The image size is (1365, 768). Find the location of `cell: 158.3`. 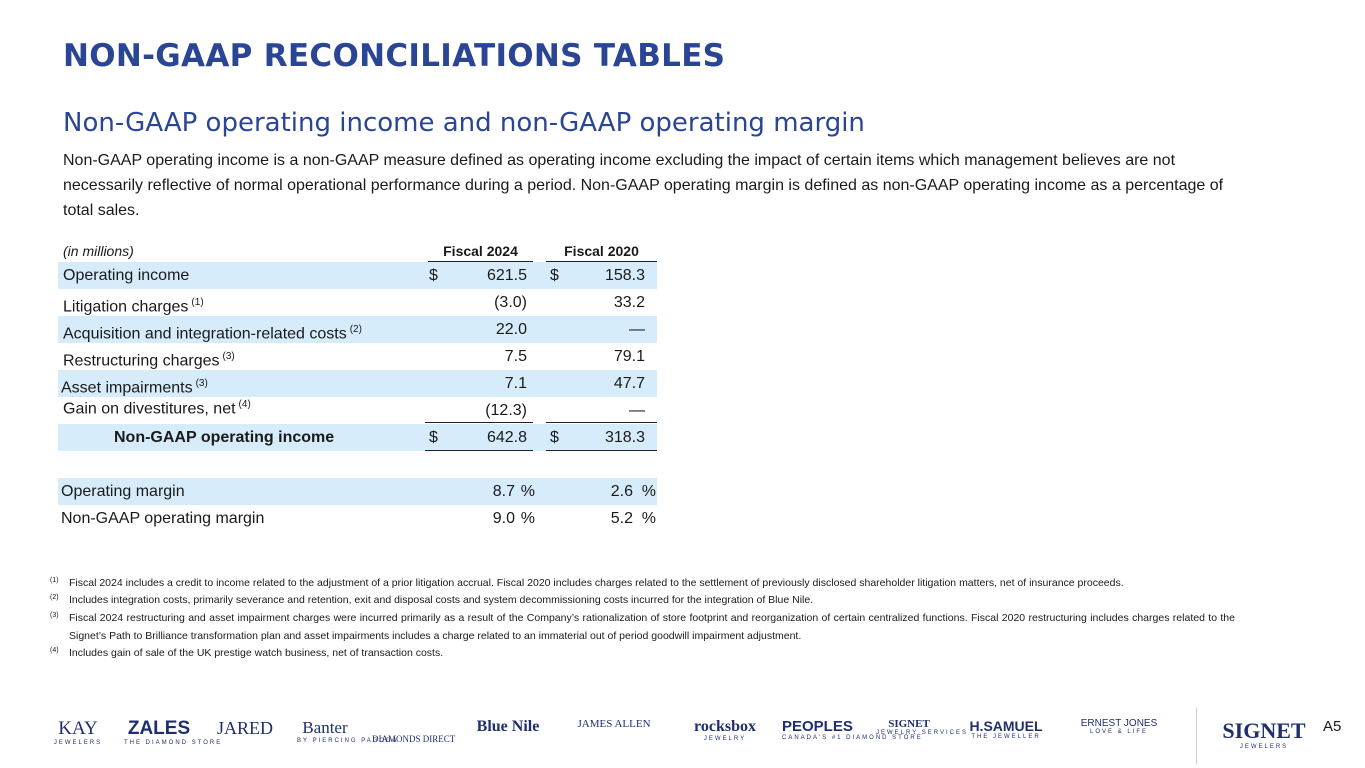

cell: 158.3 is located at coordinates (624, 275).